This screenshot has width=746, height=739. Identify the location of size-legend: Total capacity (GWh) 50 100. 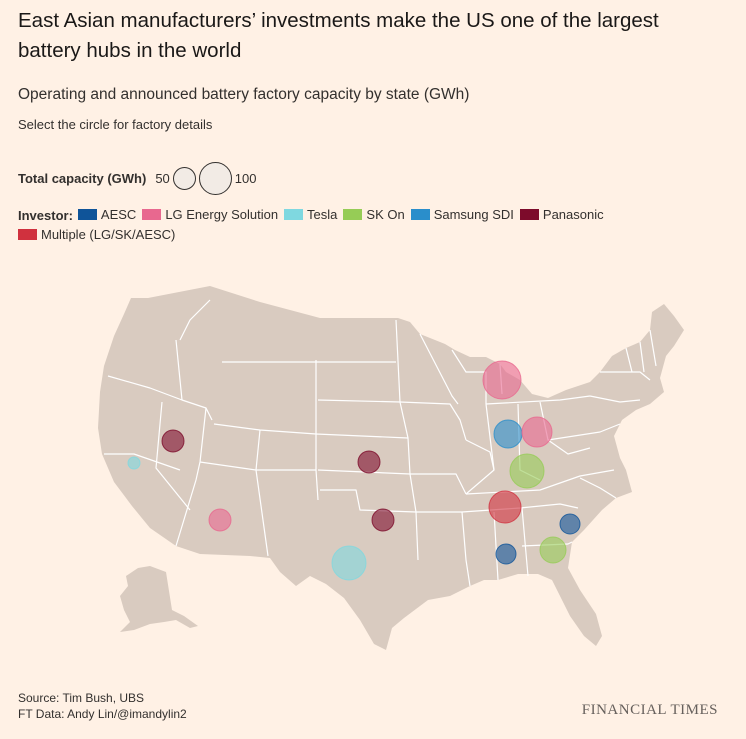
(139, 178).